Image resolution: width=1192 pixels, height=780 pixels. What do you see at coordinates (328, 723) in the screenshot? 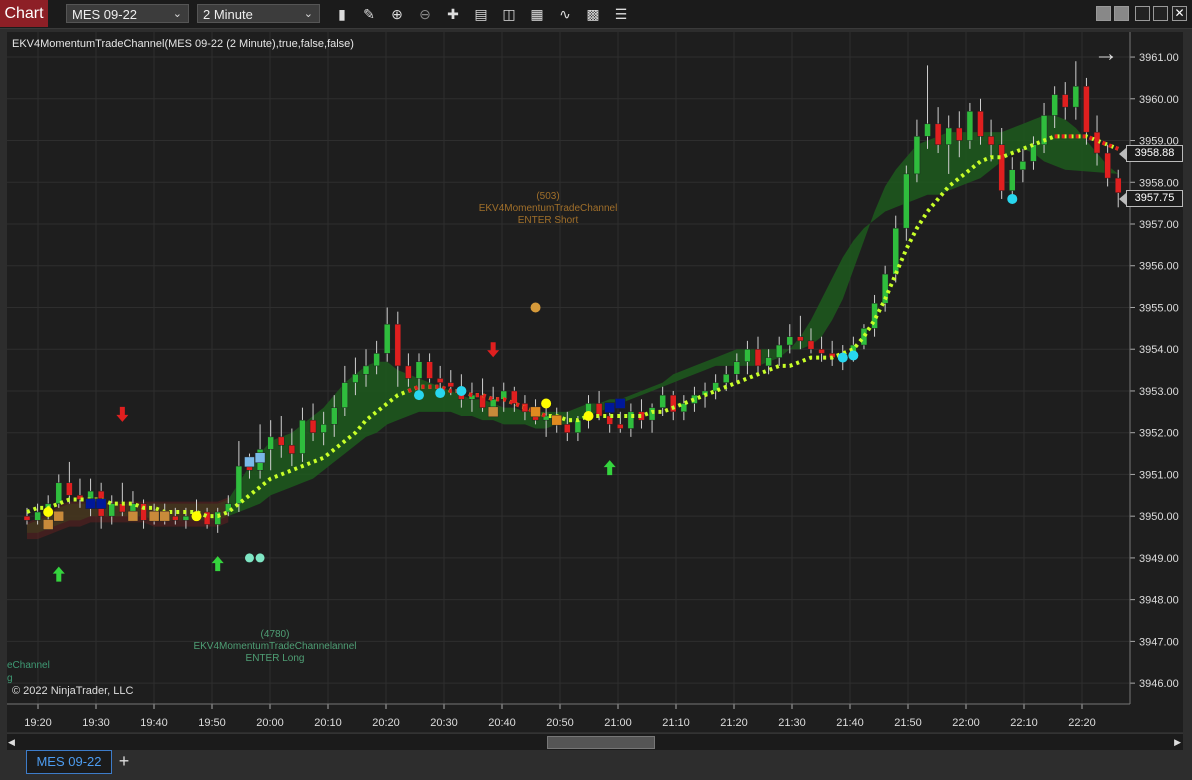
I see `x-tick-label: 20:10` at bounding box center [328, 723].